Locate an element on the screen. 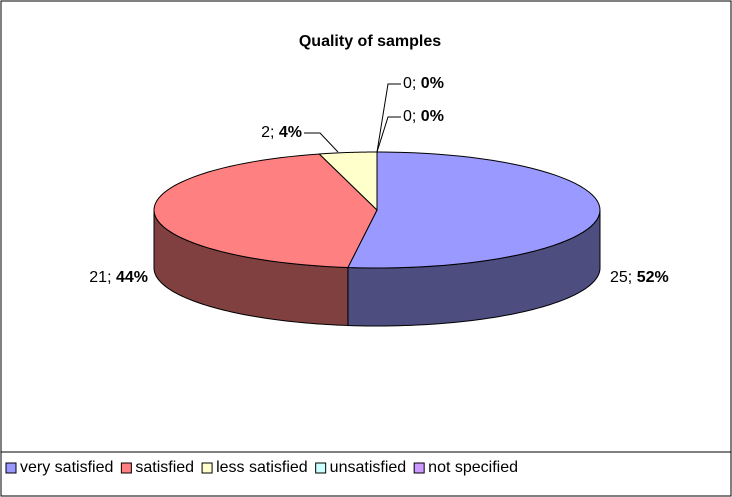  data-label: 25; 52% is located at coordinates (639, 277).